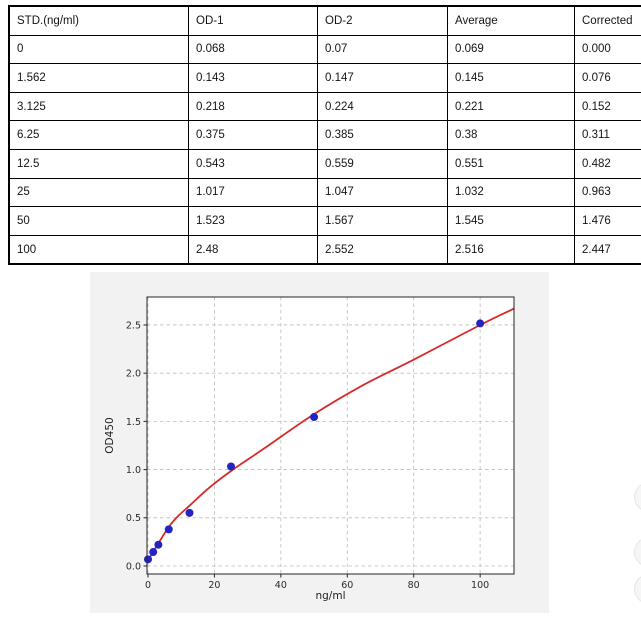  What do you see at coordinates (98, 135) in the screenshot?
I see `table-cell: 6.25` at bounding box center [98, 135].